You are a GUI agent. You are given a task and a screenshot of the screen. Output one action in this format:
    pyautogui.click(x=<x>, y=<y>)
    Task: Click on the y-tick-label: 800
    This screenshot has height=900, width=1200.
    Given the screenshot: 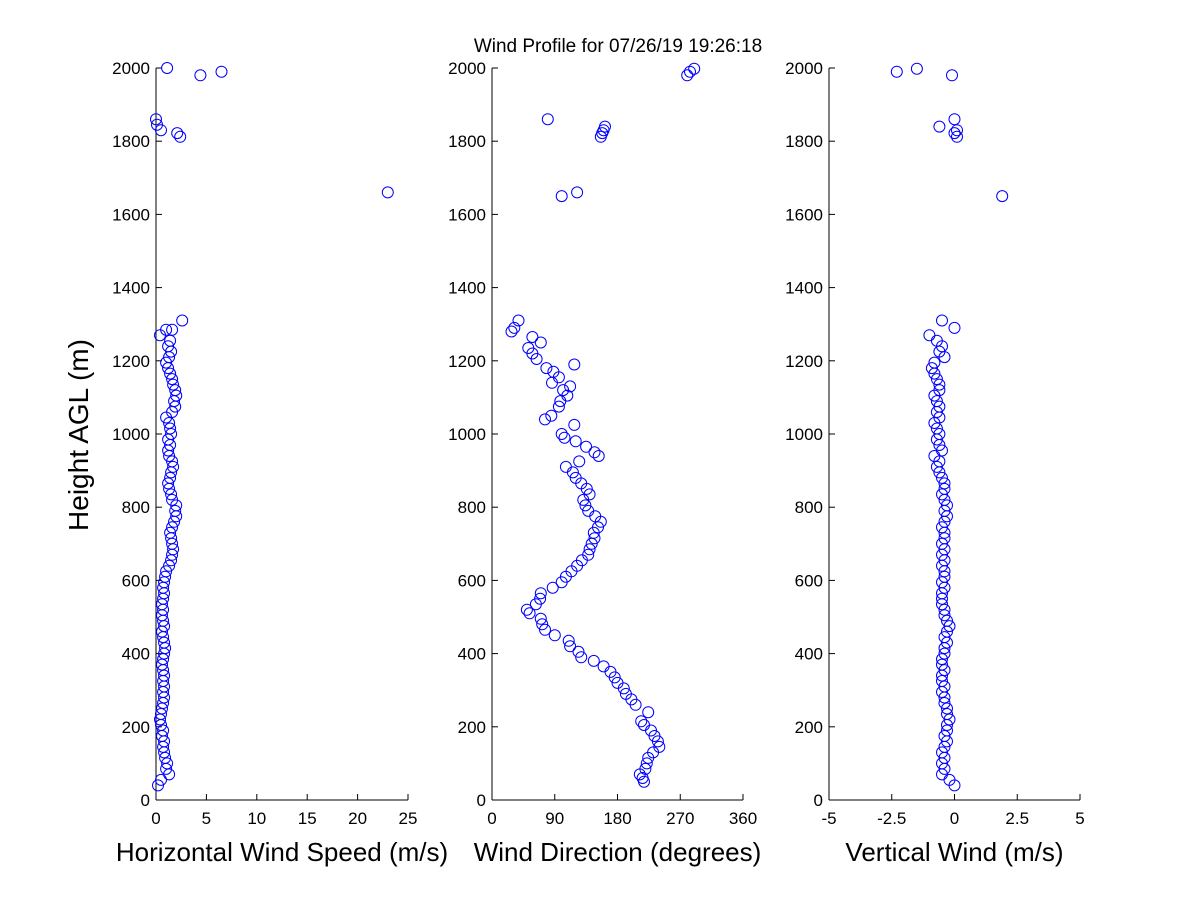 What is the action you would take?
    pyautogui.click(x=472, y=507)
    